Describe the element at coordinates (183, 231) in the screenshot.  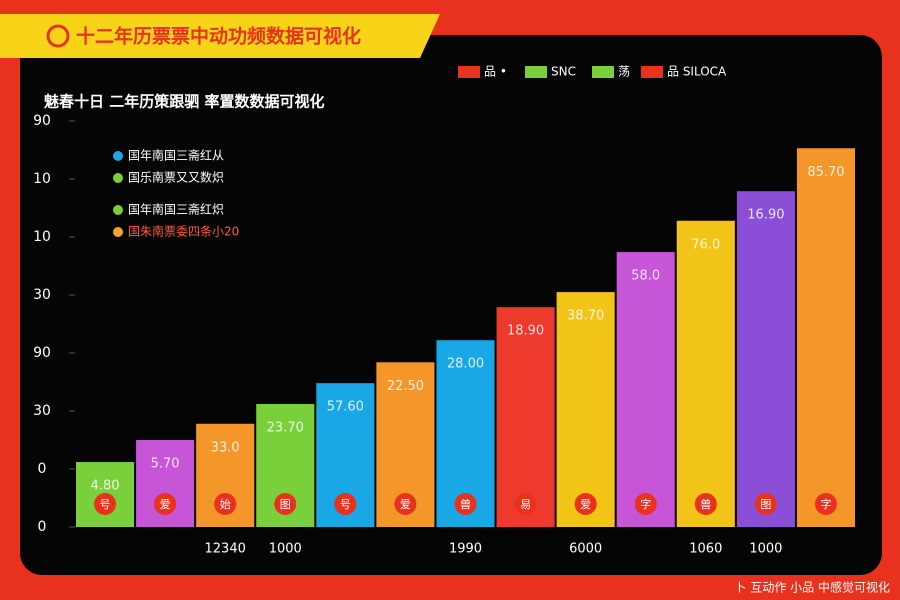
I see `note-label: 国朱南票委四条小20` at that location.